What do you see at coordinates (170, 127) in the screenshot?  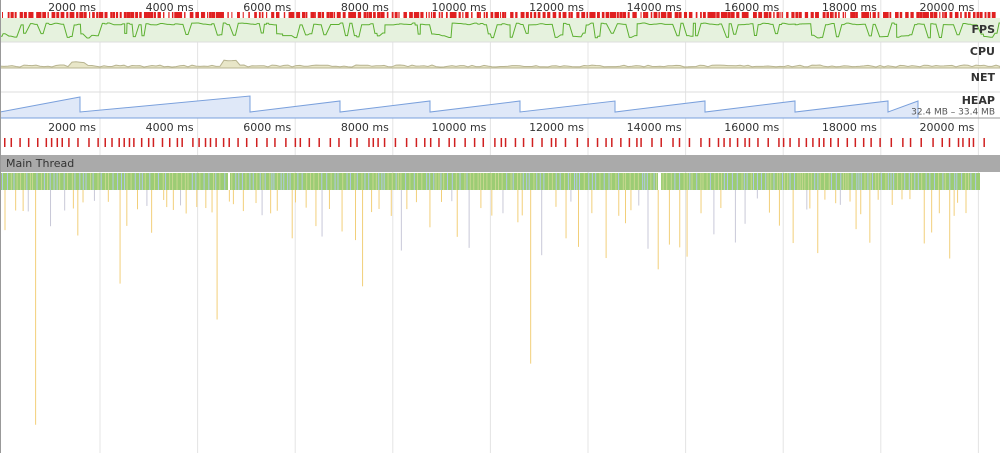 I see `tick-label: 4000 ms` at bounding box center [170, 127].